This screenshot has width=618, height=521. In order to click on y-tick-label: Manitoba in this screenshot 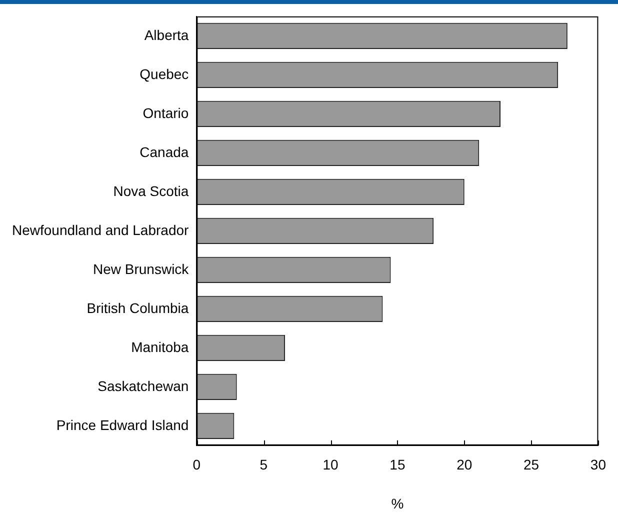, I will do `click(160, 346)`.